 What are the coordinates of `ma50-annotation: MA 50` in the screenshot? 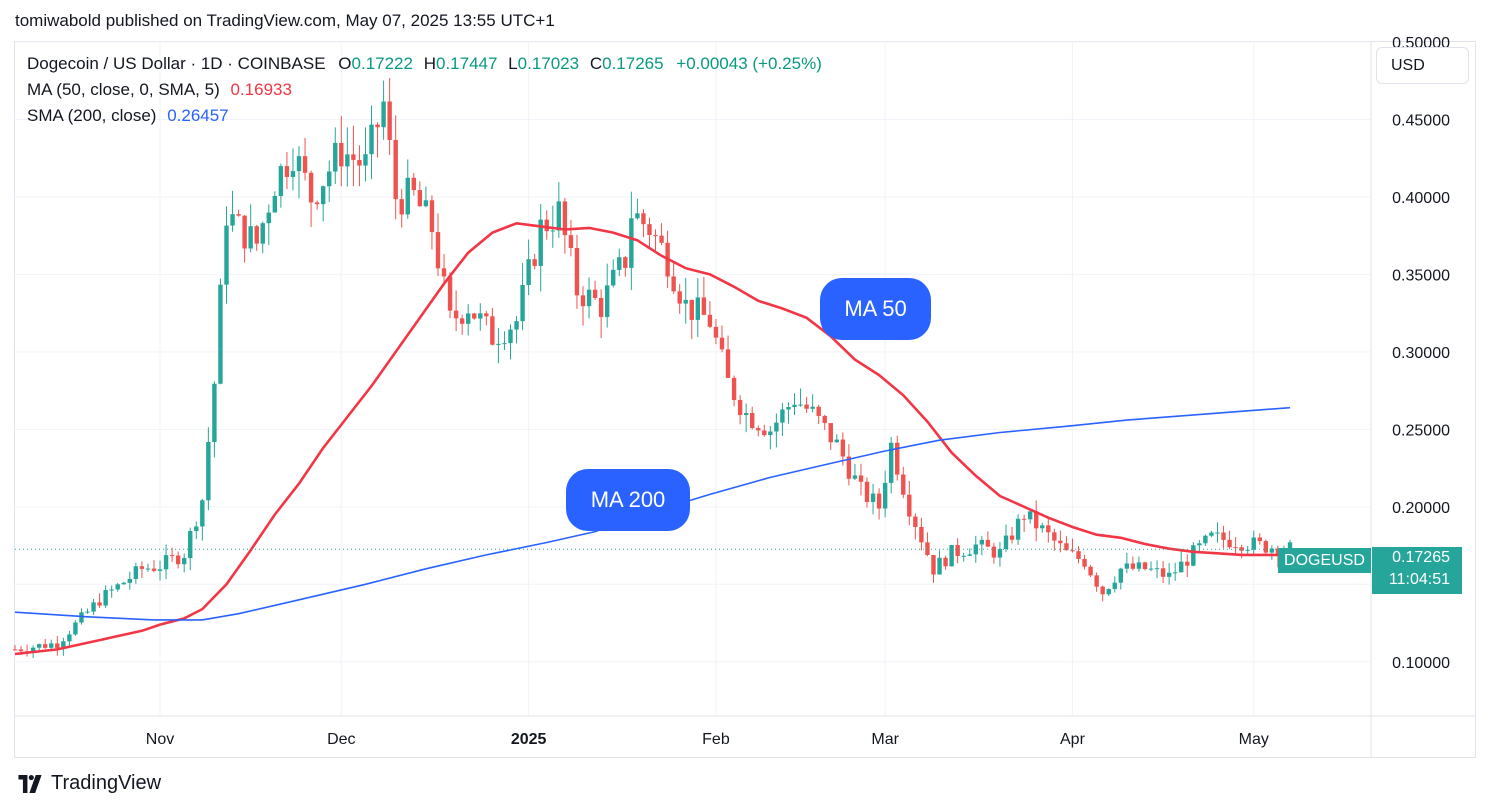 It's located at (875, 309).